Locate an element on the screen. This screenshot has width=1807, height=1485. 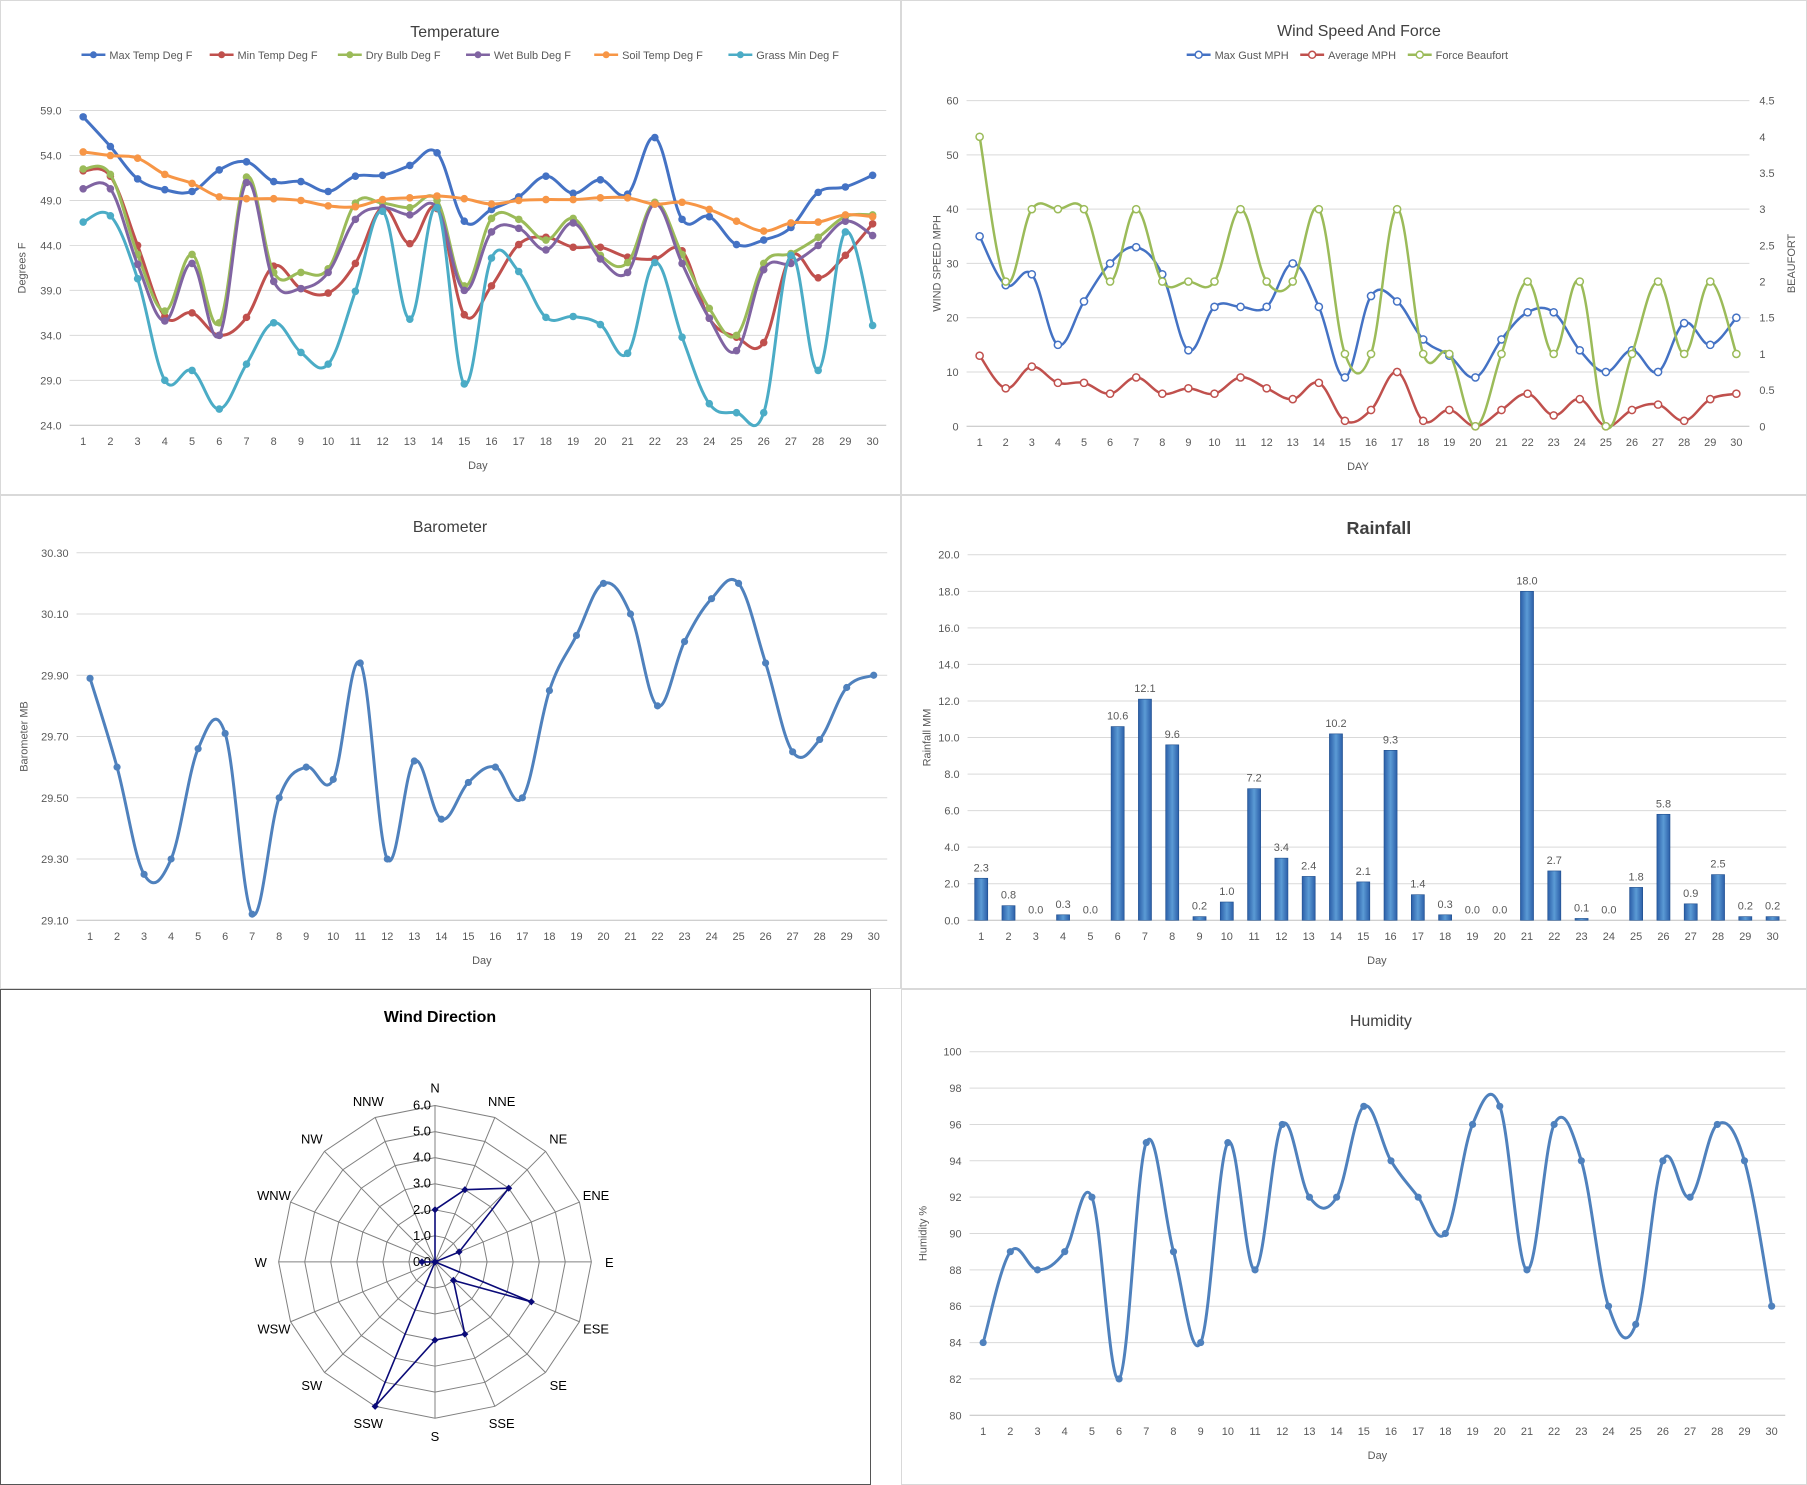
y-tick-label: 94 is located at coordinates (955, 1162).